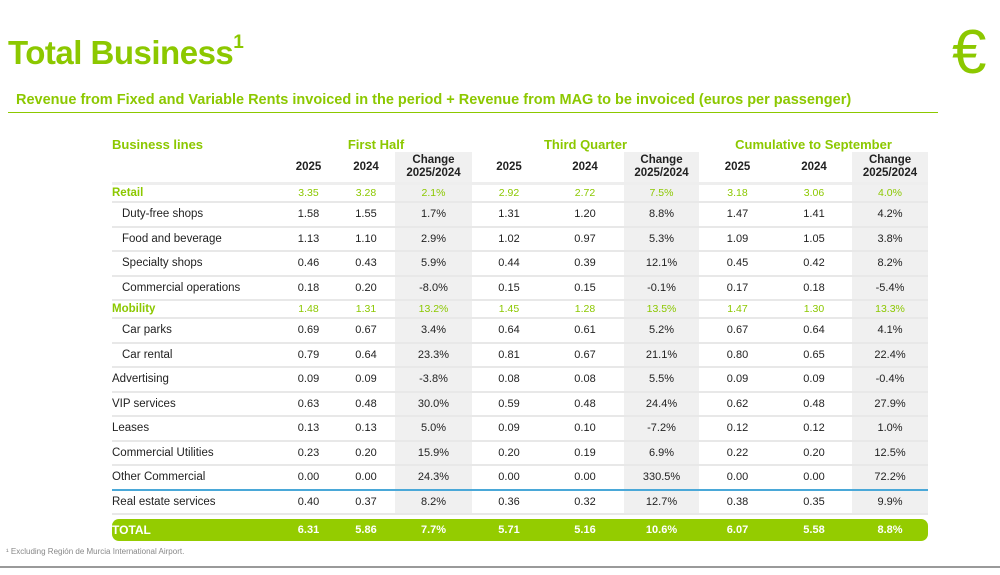 The image size is (1000, 575). Describe the element at coordinates (585, 380) in the screenshot. I see `value-cell: 0.08` at that location.